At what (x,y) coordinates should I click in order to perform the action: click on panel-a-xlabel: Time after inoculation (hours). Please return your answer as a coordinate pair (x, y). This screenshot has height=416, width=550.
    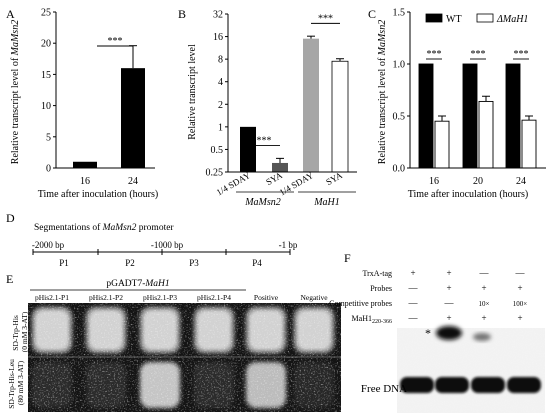
    Looking at the image, I should click on (98, 194).